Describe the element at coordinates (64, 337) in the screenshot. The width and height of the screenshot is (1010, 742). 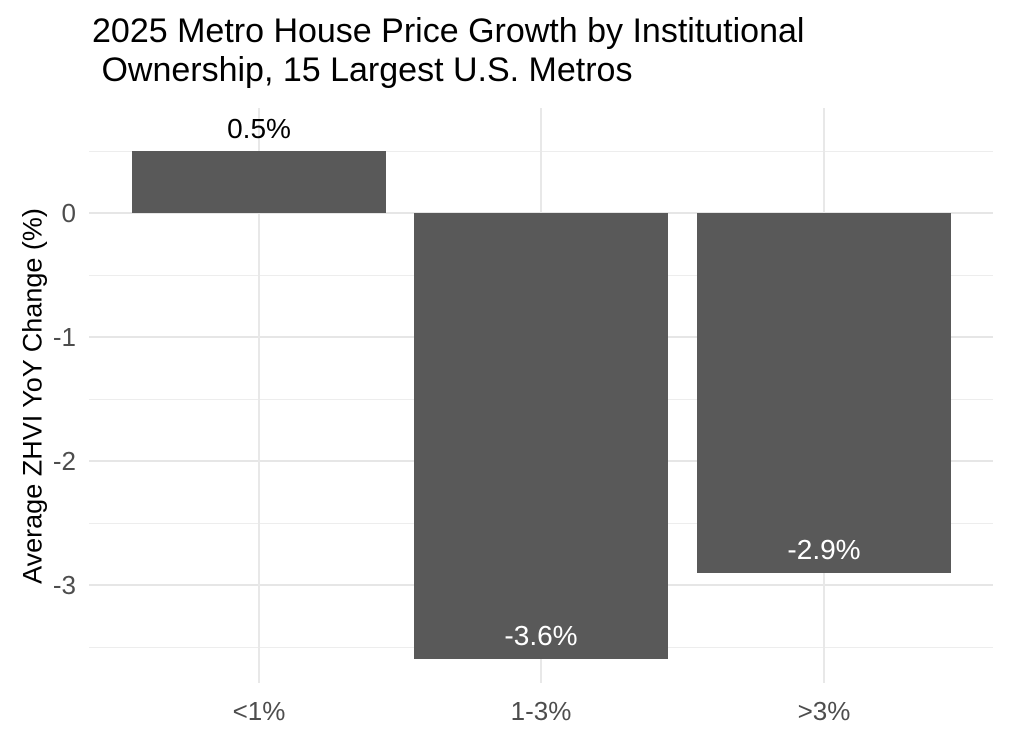
I see `y-tick-label: -1` at that location.